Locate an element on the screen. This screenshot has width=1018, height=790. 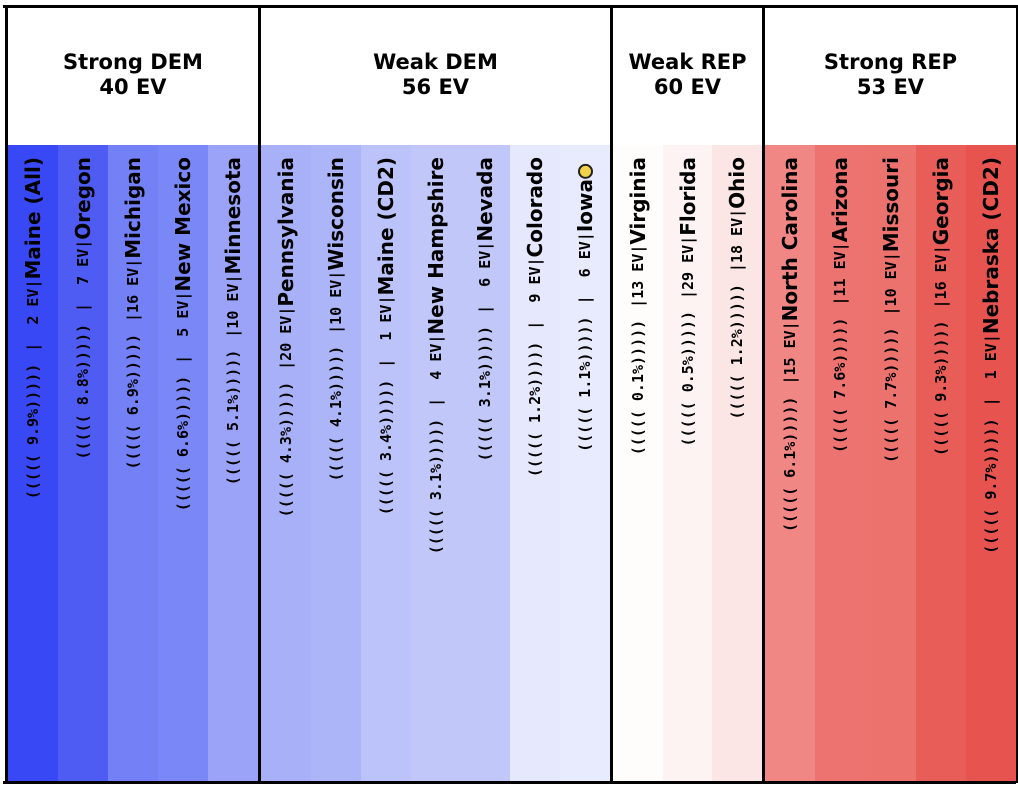
state-margin: ((((( 8.8%))))) is located at coordinates (83, 391).